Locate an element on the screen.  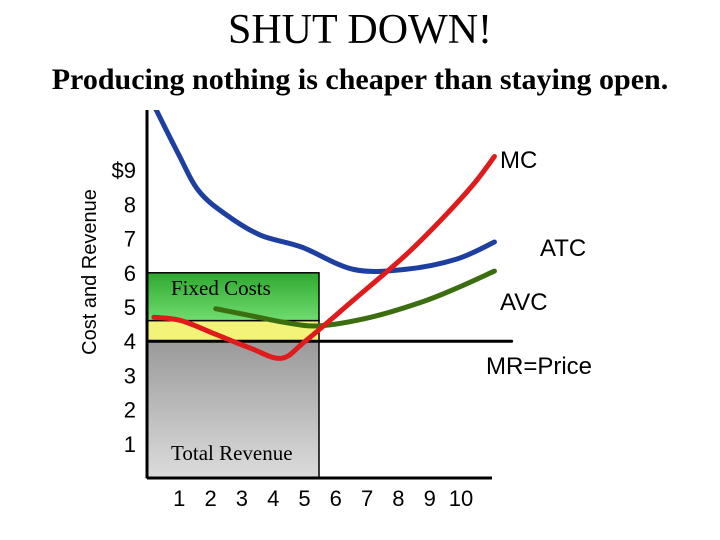
y-tick-label: 5 is located at coordinates (130, 307).